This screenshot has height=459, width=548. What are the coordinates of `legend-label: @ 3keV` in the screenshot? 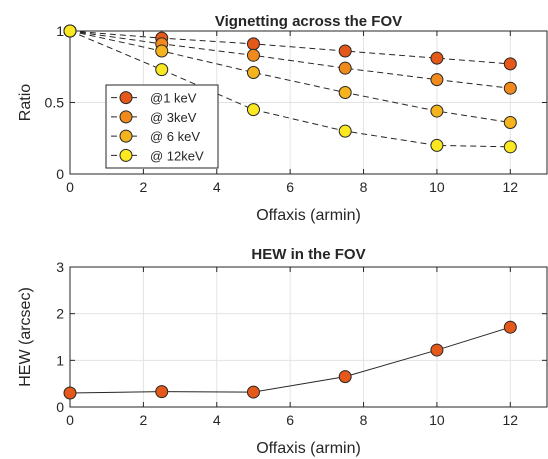 It's located at (173, 117).